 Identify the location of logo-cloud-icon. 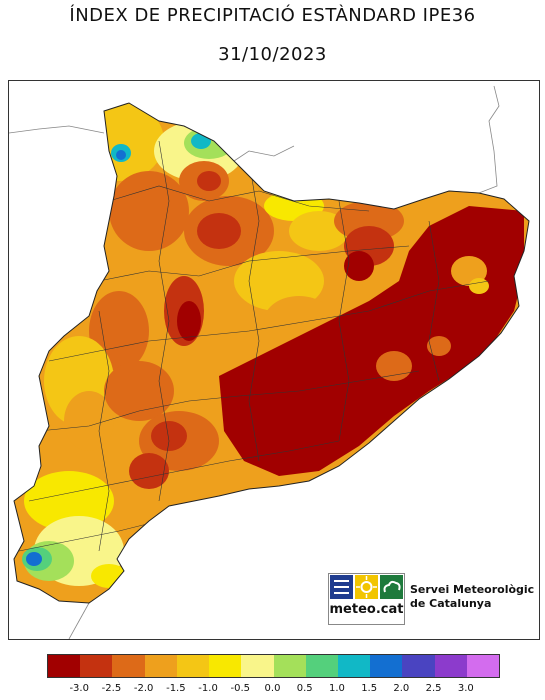
(391, 587).